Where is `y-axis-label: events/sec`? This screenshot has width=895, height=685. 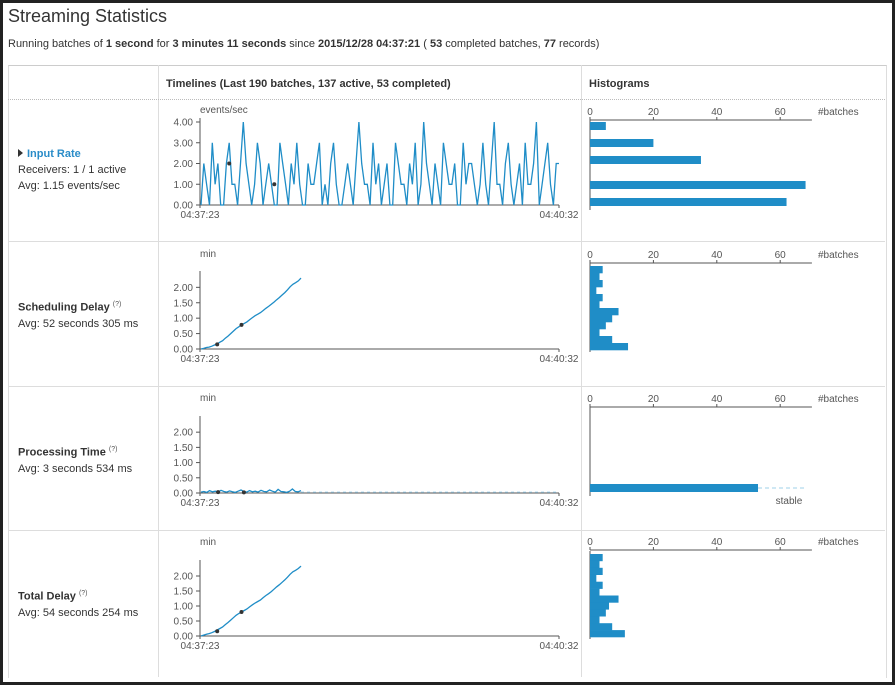
y-axis-label: events/sec is located at coordinates (224, 110).